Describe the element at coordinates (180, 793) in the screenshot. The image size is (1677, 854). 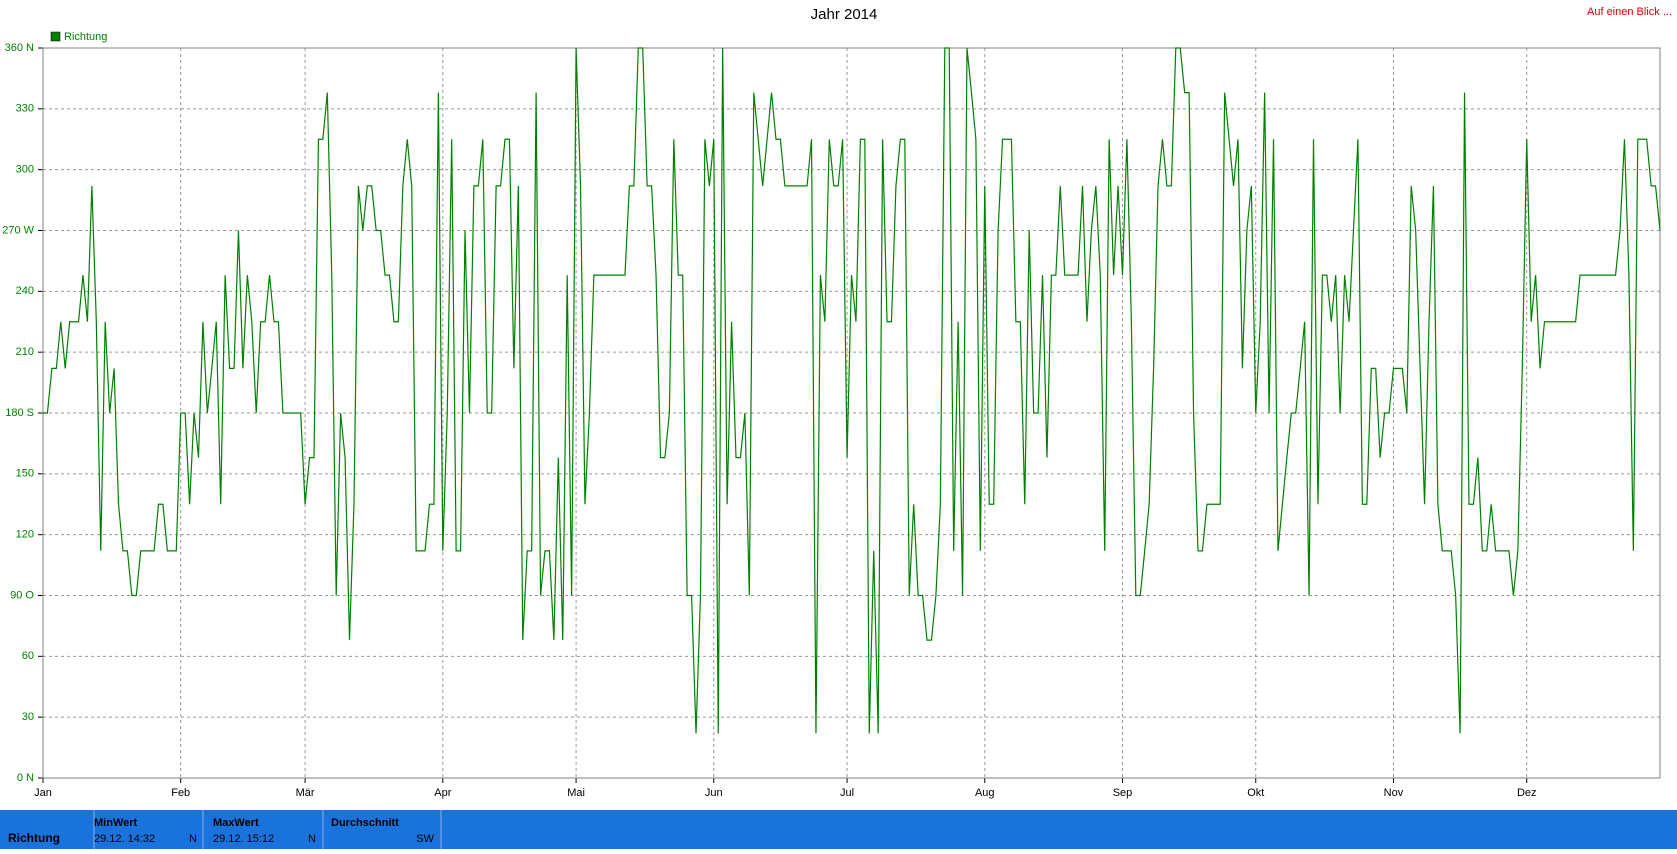
I see `x-tick-label: Feb` at that location.